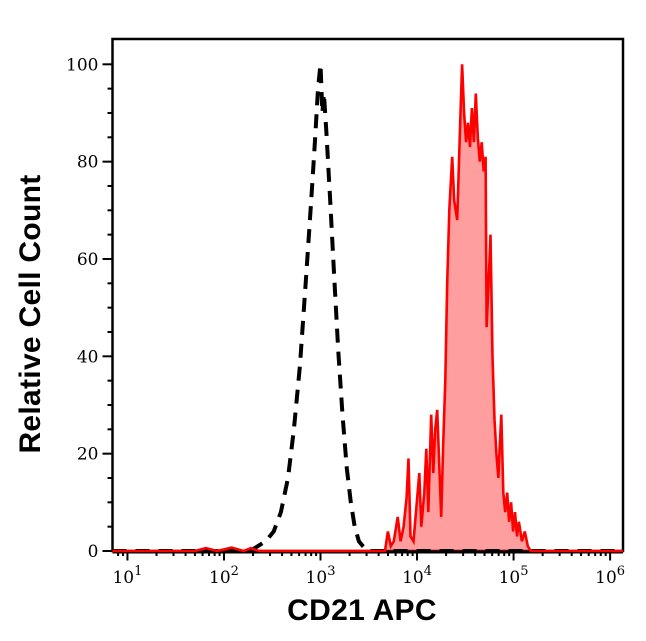  What do you see at coordinates (93, 552) in the screenshot?
I see `y-tick-label: 0` at bounding box center [93, 552].